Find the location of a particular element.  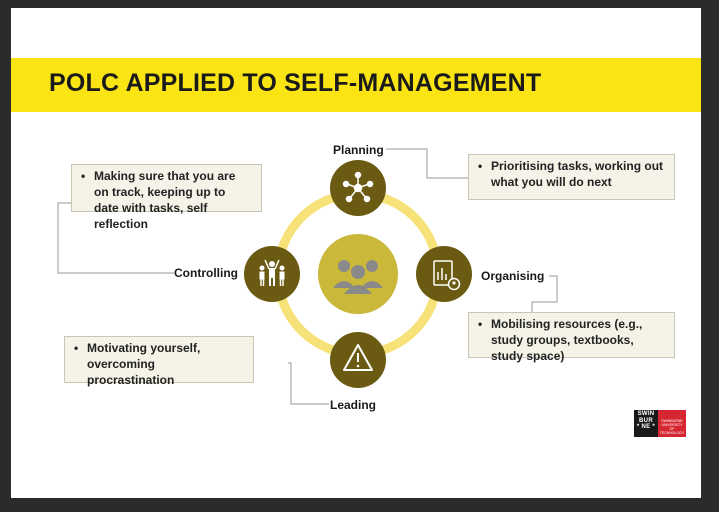

logo-line: BUR is located at coordinates (646, 420).